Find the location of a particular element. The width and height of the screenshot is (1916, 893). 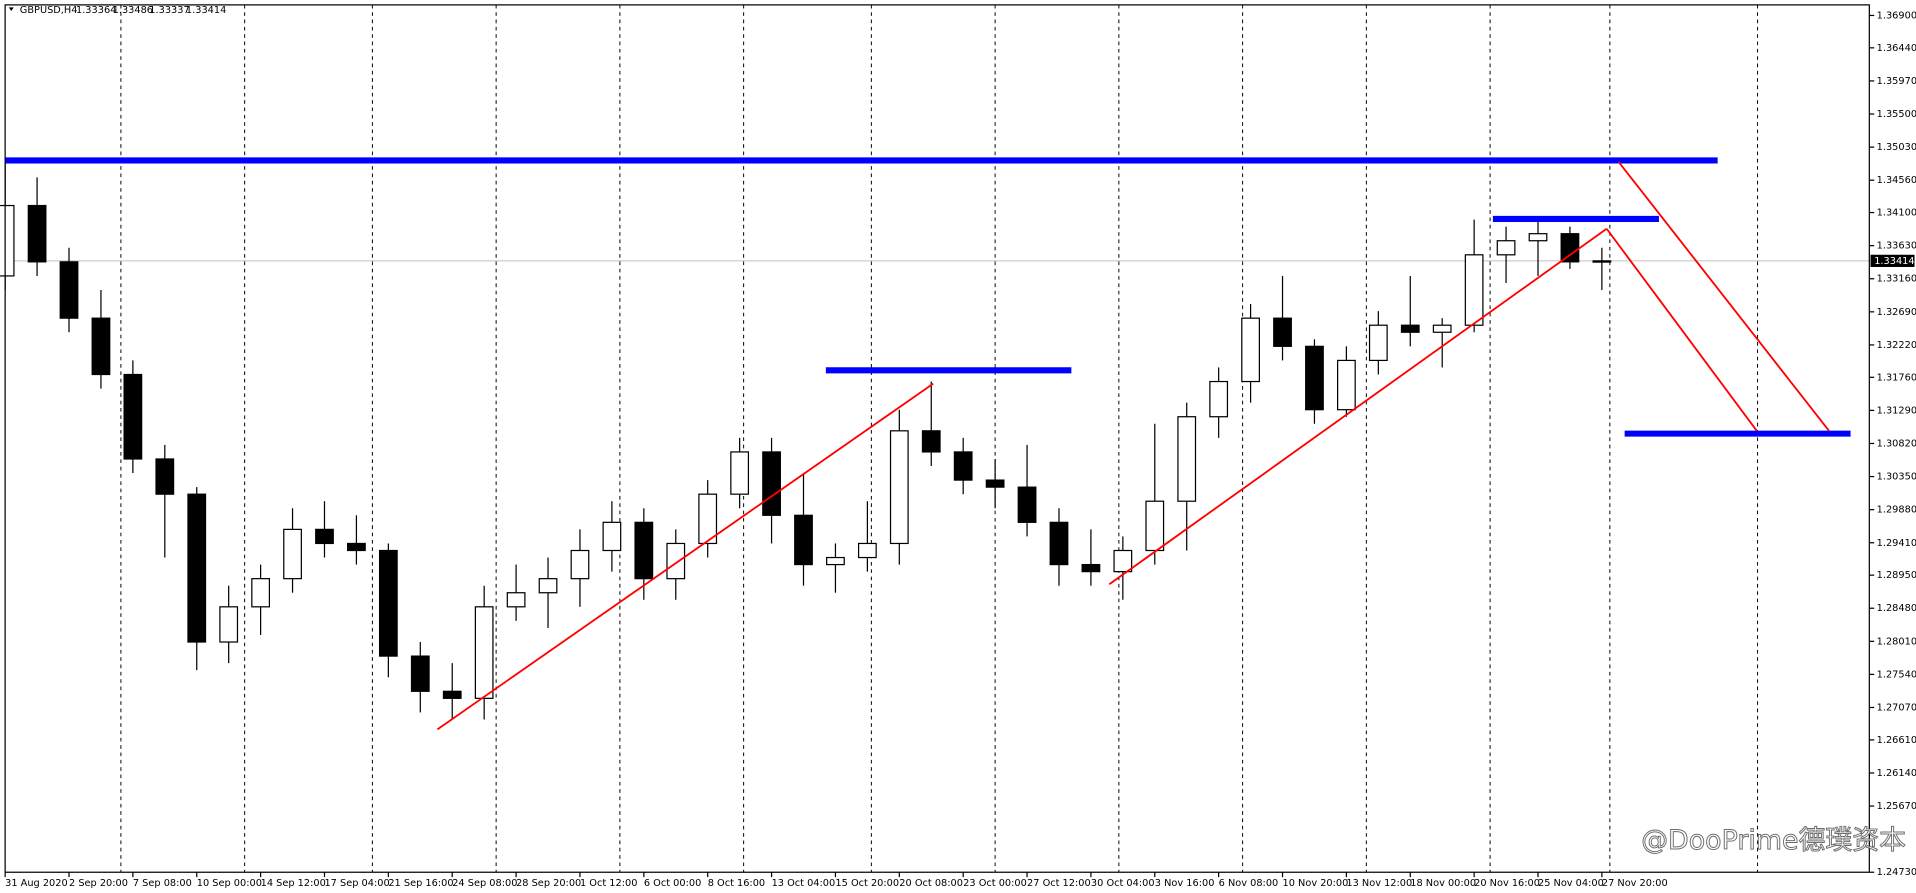

y-tick-label: 1.27070 is located at coordinates (1896, 707).